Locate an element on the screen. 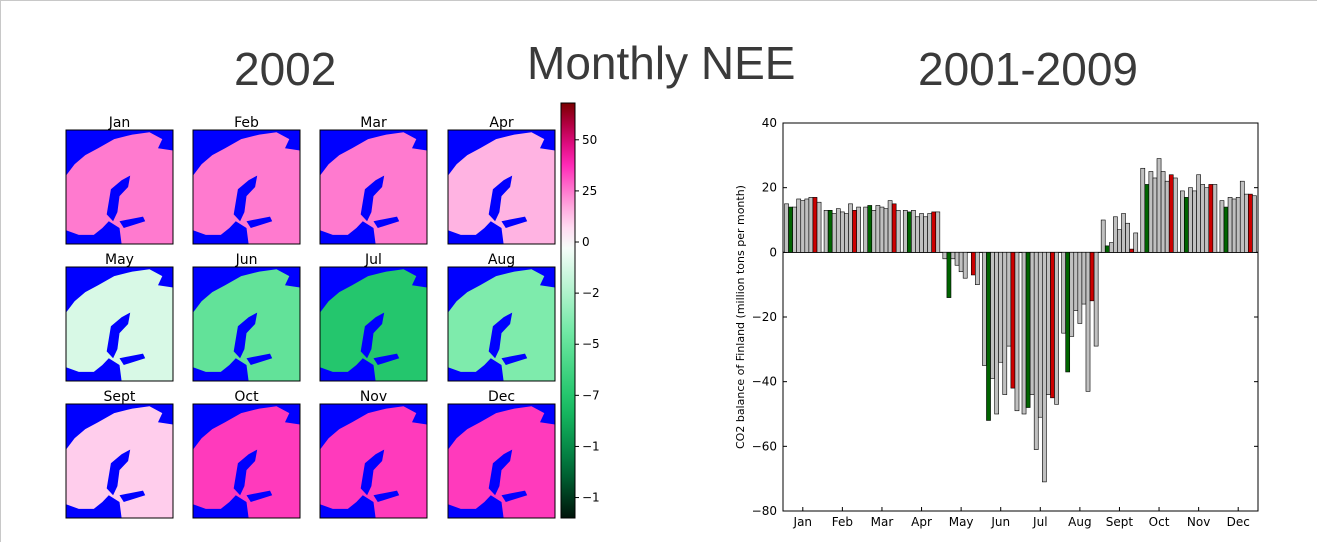  bar-nov-2009 is located at coordinates (1215, 218).